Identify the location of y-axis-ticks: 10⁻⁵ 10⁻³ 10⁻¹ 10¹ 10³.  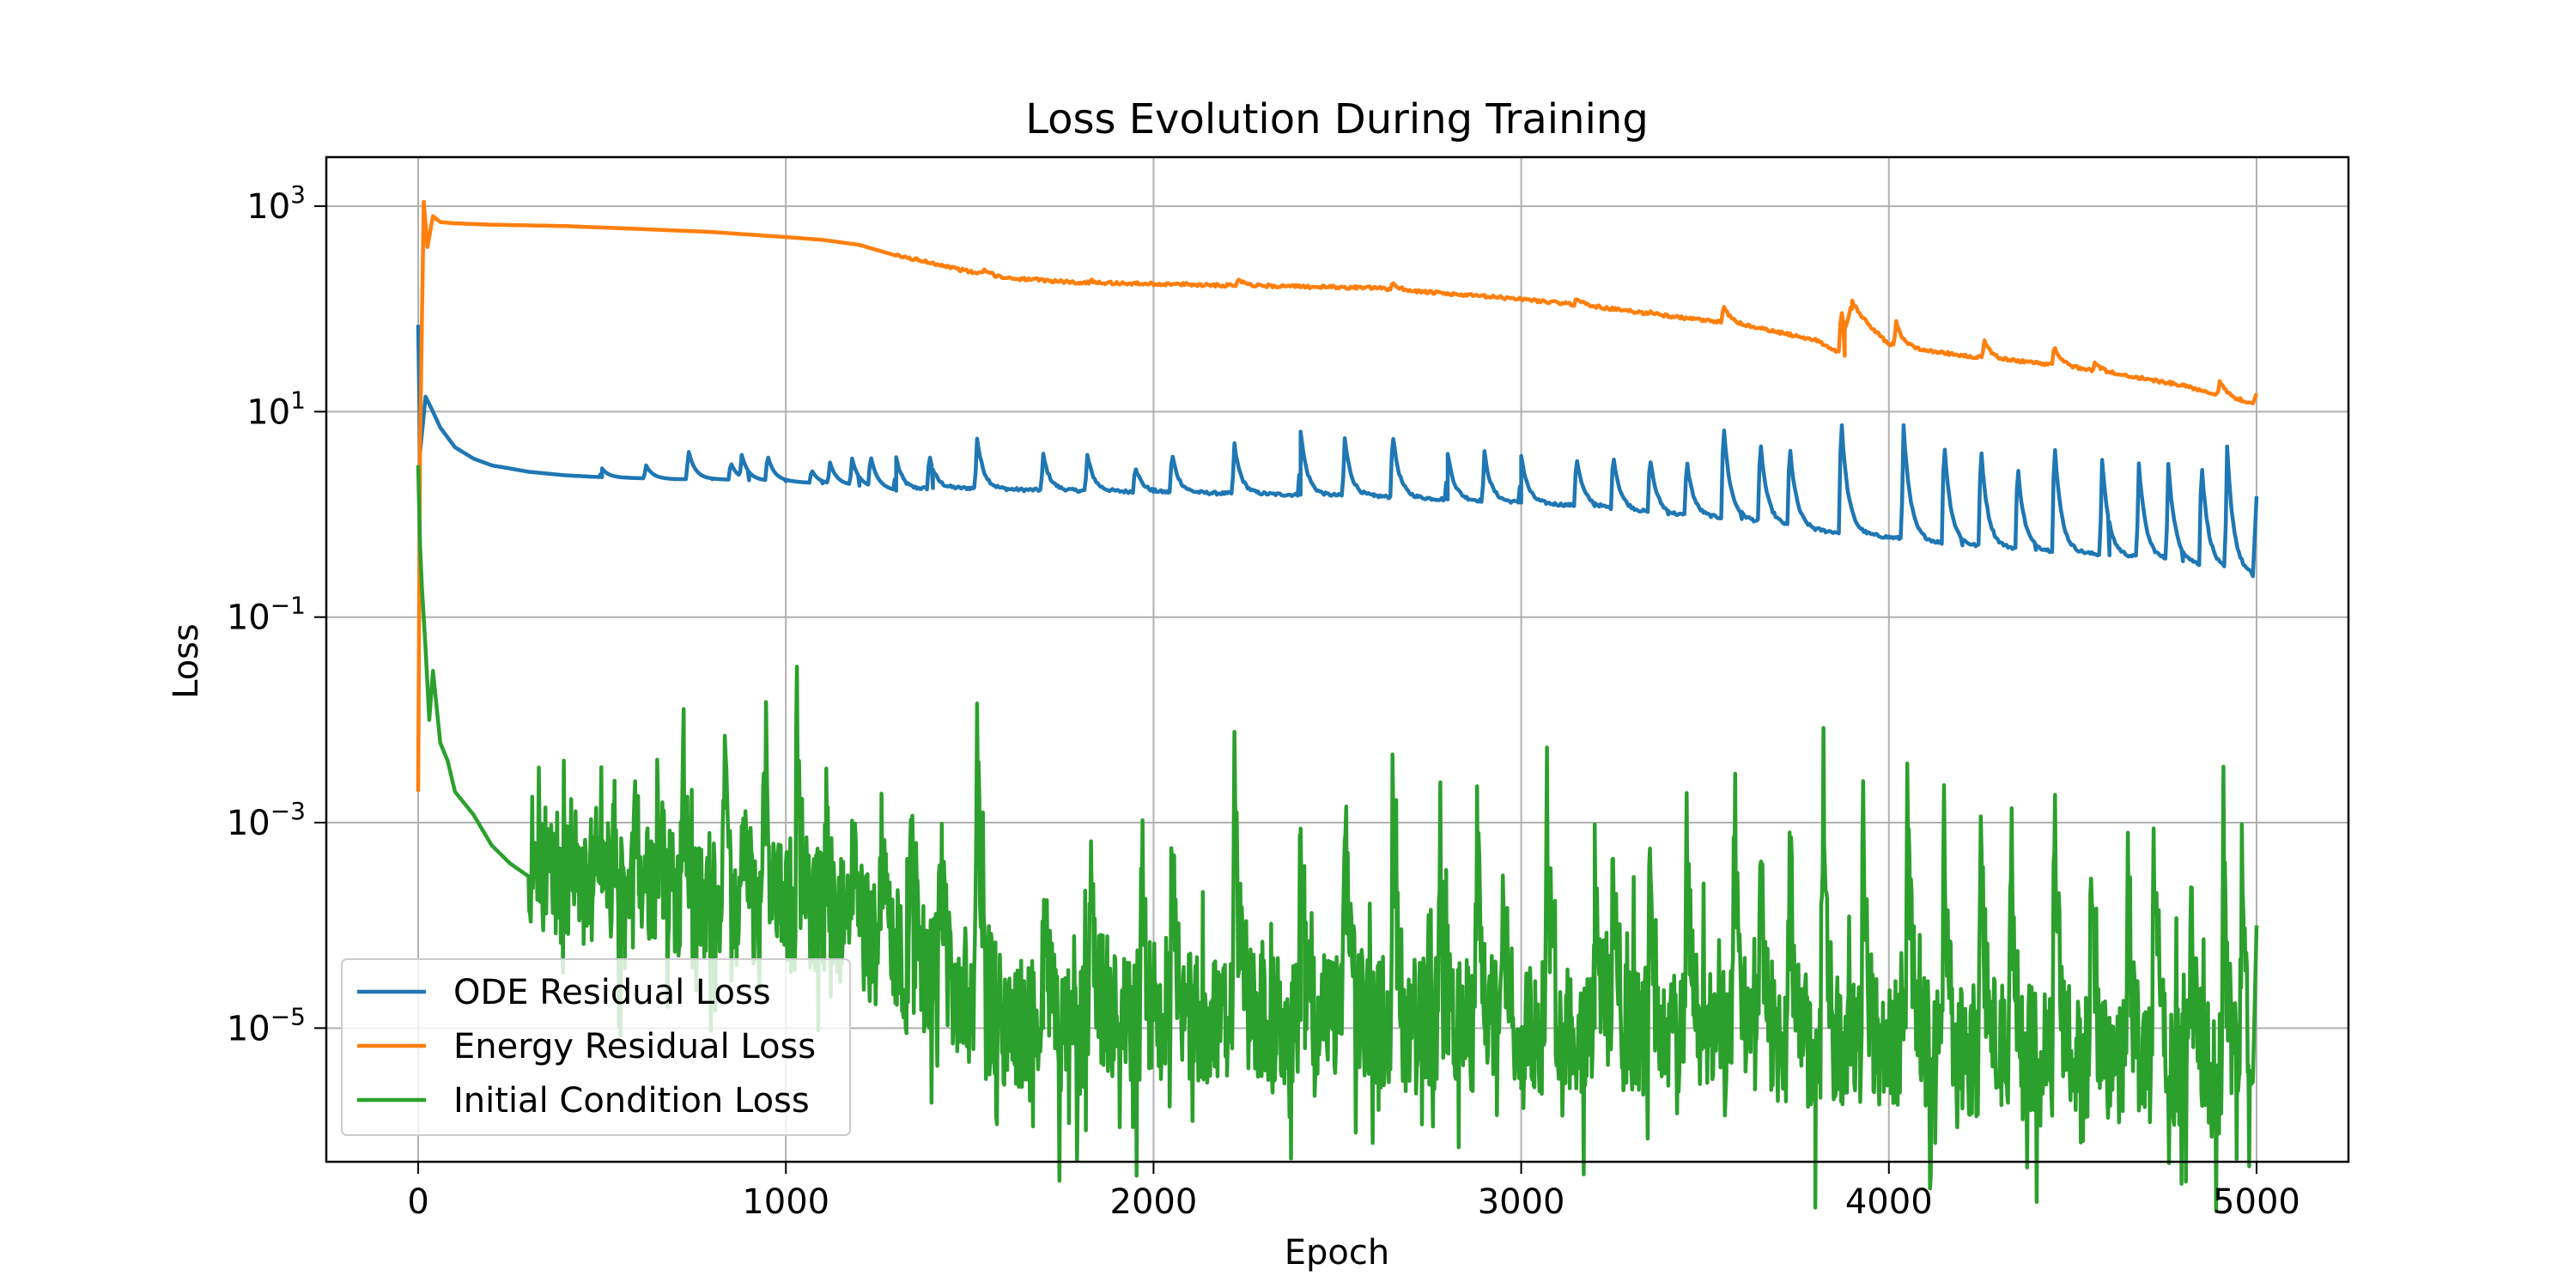
(276, 614).